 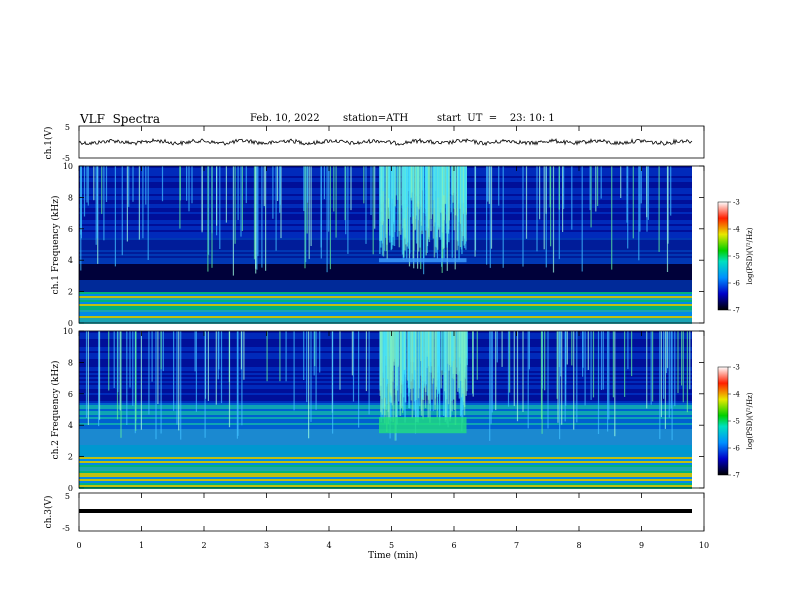 What do you see at coordinates (70, 292) in the screenshot?
I see `ch1-freq-ytick: 2` at bounding box center [70, 292].